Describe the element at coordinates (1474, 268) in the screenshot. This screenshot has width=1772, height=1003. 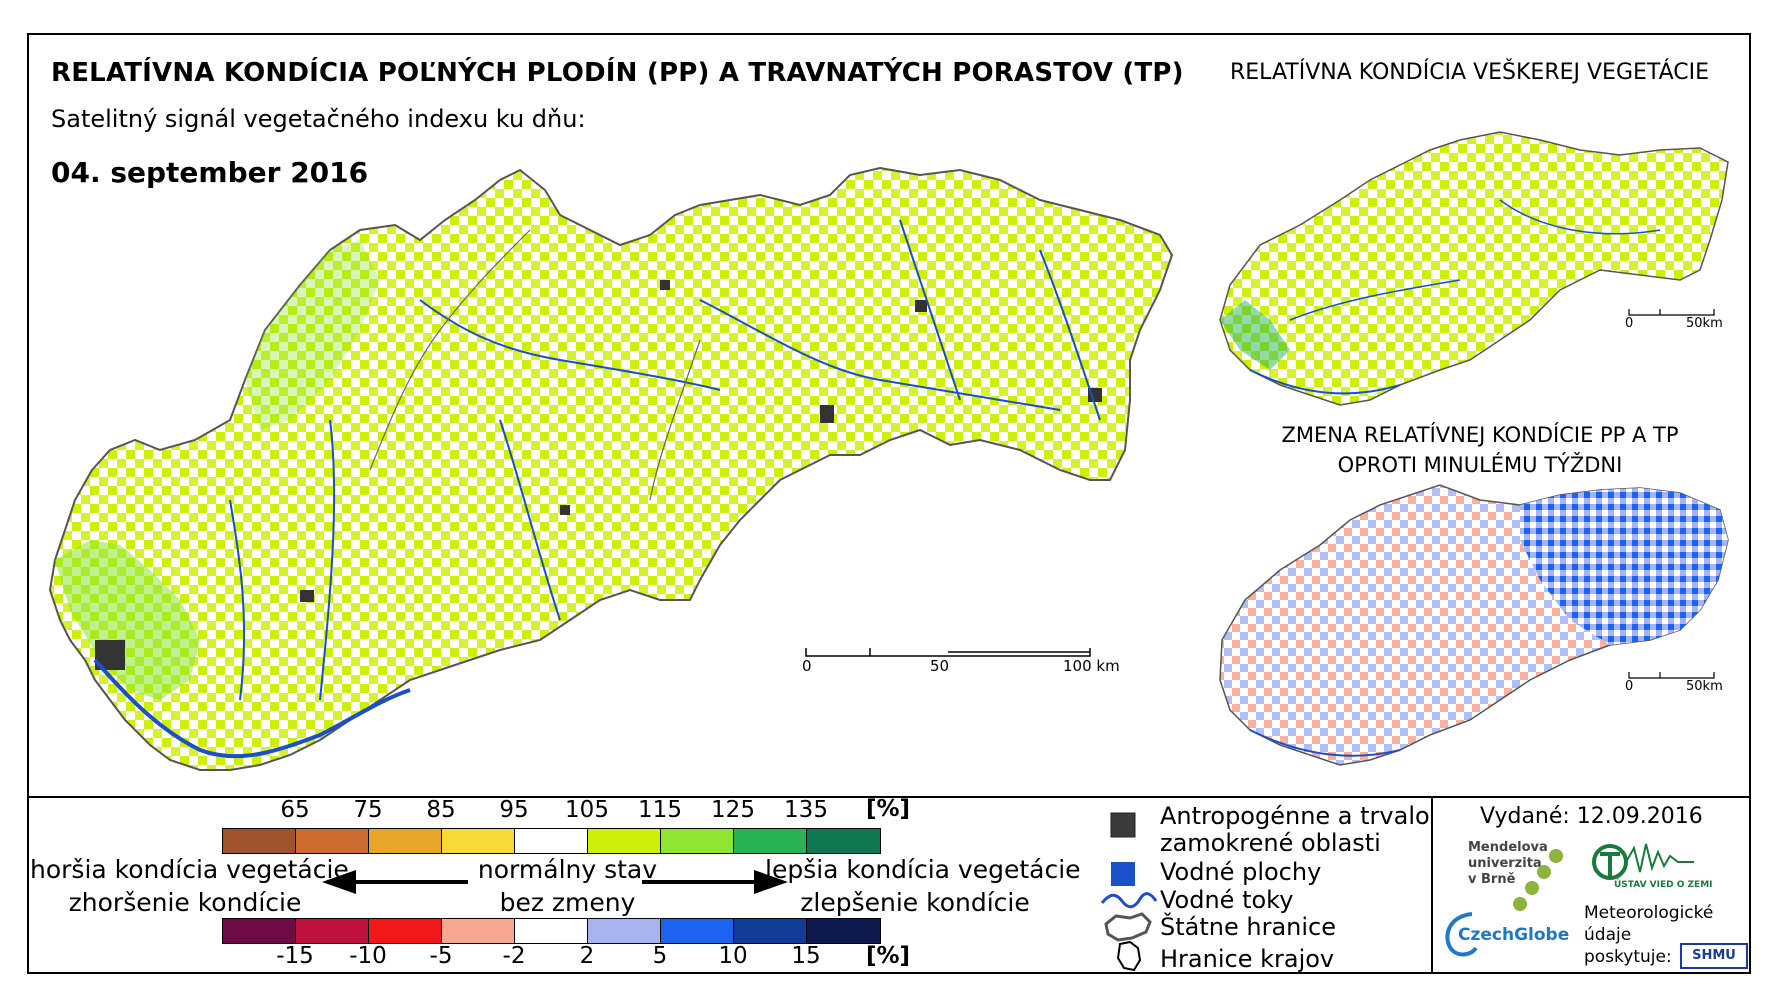
I see `inset-all-vegetation-map` at that location.